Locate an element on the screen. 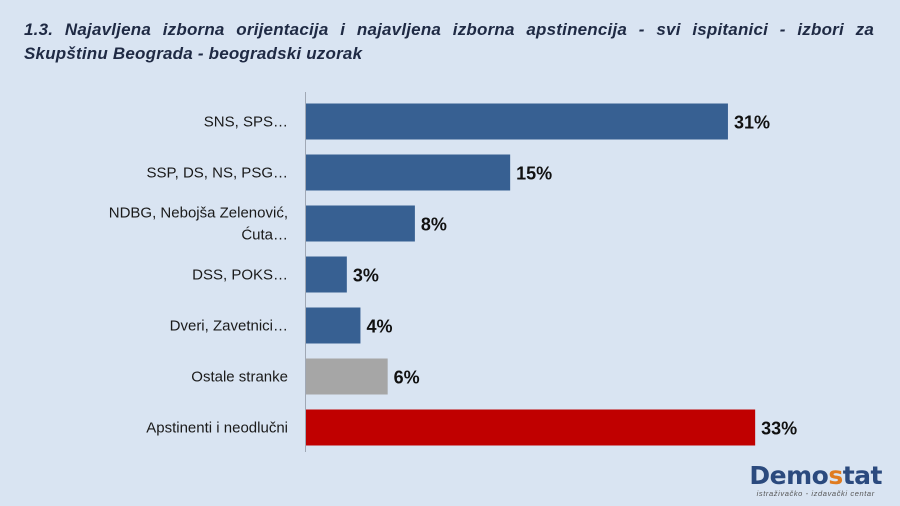 The width and height of the screenshot is (900, 506). logo-wordmark: Demostat is located at coordinates (815, 475).